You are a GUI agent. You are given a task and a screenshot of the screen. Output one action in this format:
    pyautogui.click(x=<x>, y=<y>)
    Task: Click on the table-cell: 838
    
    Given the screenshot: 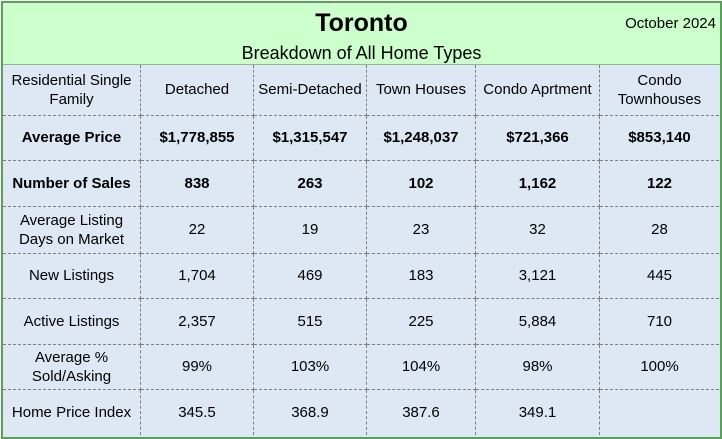 What is the action you would take?
    pyautogui.click(x=197, y=183)
    